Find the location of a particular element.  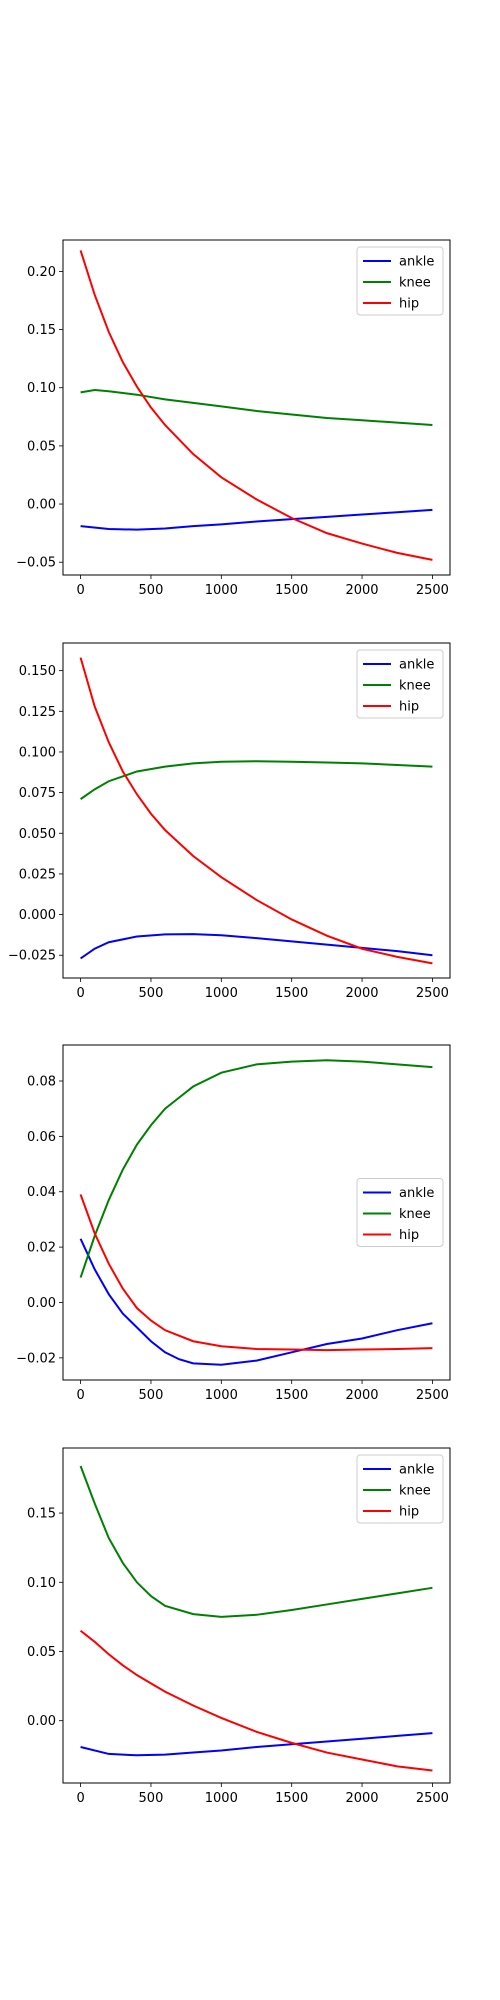

y-tick-label: 0.075 is located at coordinates (37, 793).